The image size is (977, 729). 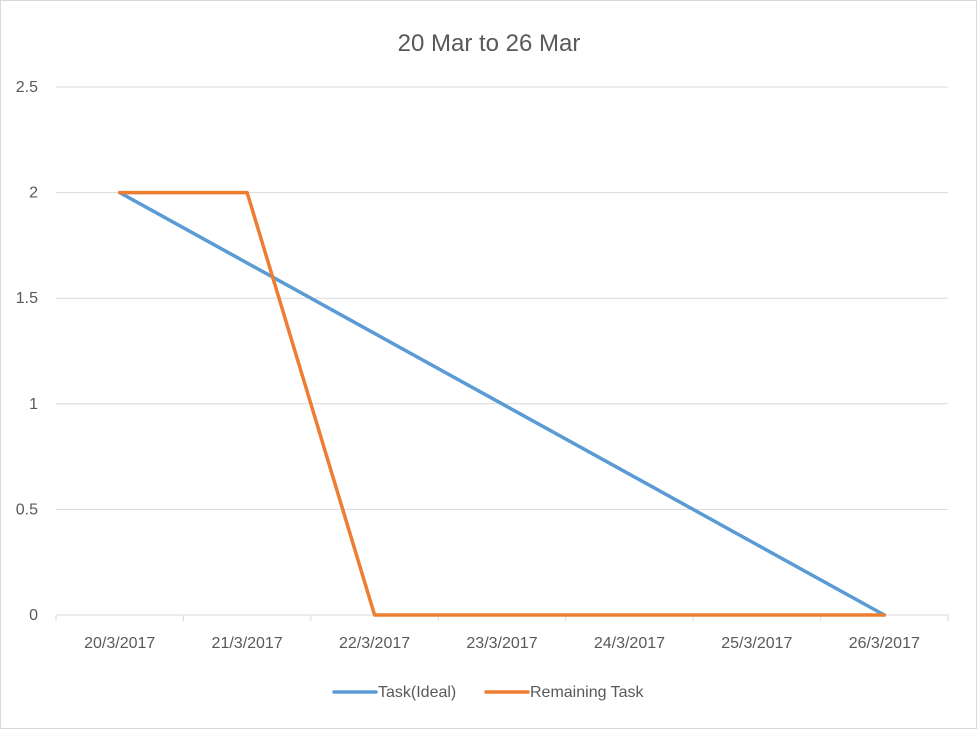 What do you see at coordinates (417, 692) in the screenshot?
I see `legend-label: Task(Ideal)` at bounding box center [417, 692].